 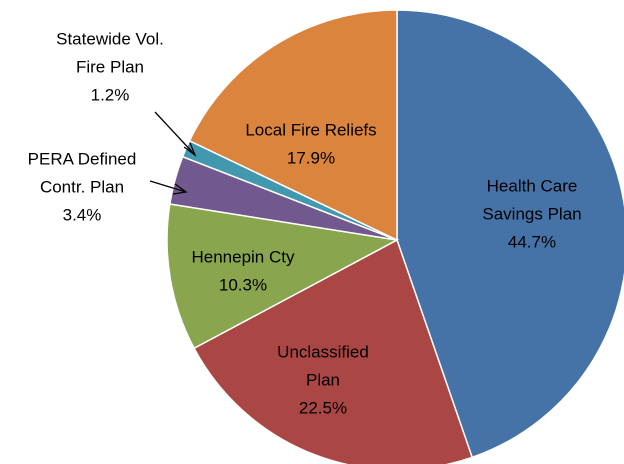 What do you see at coordinates (110, 94) in the screenshot?
I see `value-label: 1.2%` at bounding box center [110, 94].